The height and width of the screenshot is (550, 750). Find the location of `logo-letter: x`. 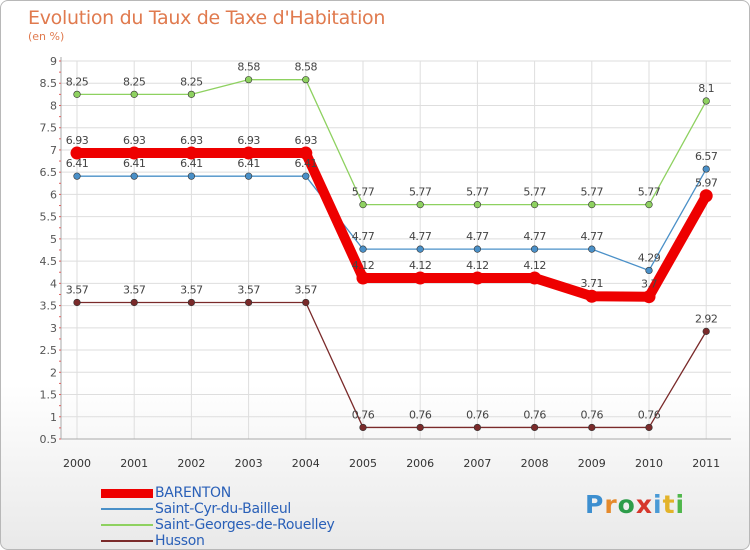

logo-letter: x is located at coordinates (644, 504).